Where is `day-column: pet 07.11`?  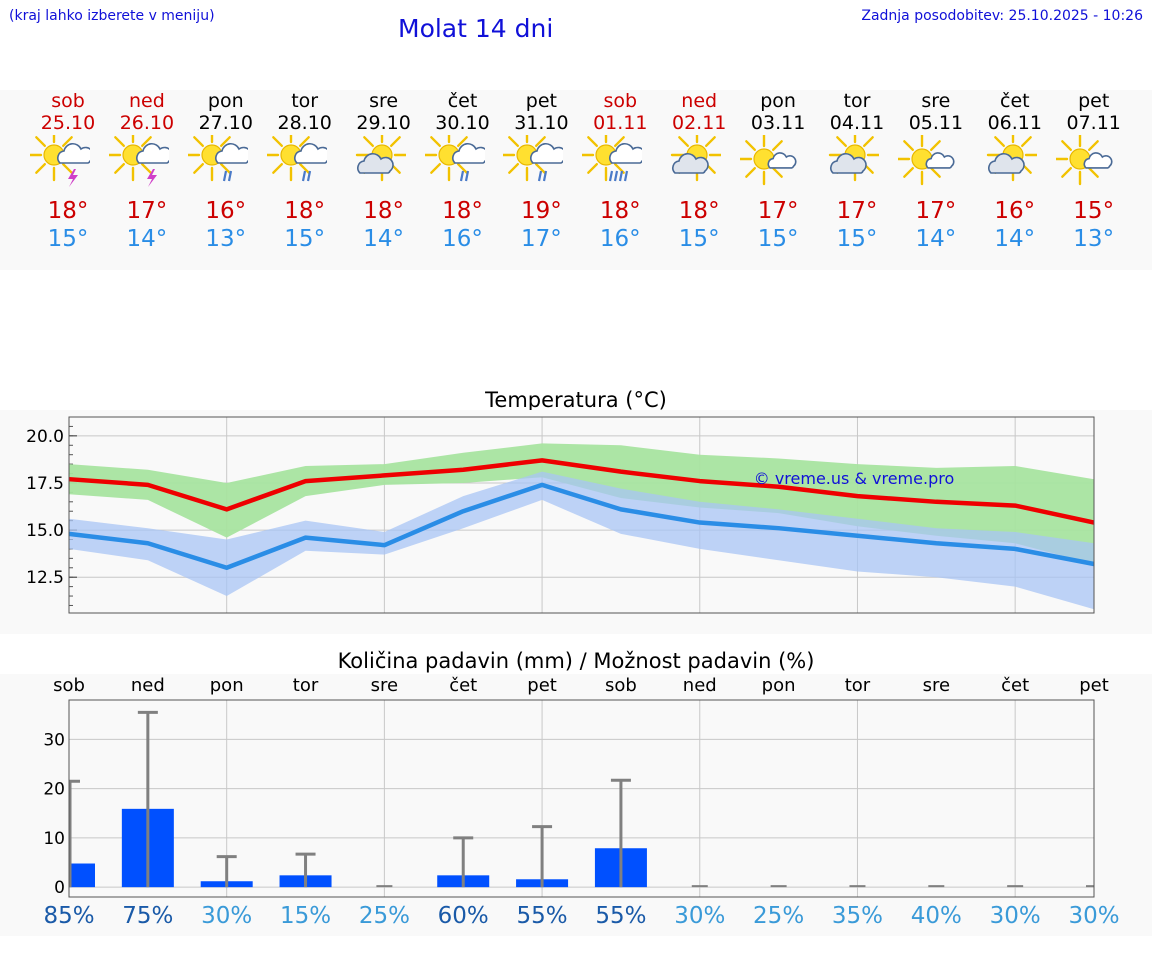
day-column: pet 07.11 is located at coordinates (1094, 112).